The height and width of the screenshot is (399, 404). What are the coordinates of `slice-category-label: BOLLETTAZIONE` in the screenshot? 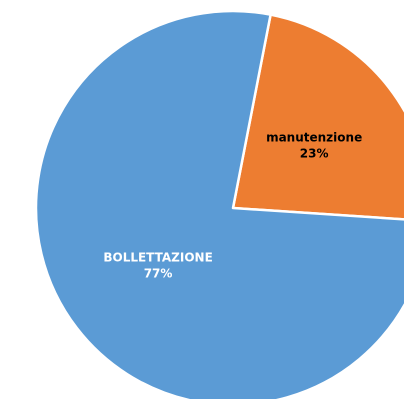 It's located at (157, 258).